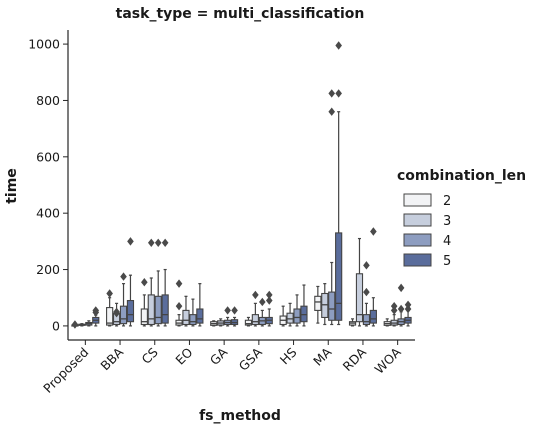 The width and height of the screenshot is (550, 430). What do you see at coordinates (48, 269) in the screenshot?
I see `y-tick-label: 200` at bounding box center [48, 269].